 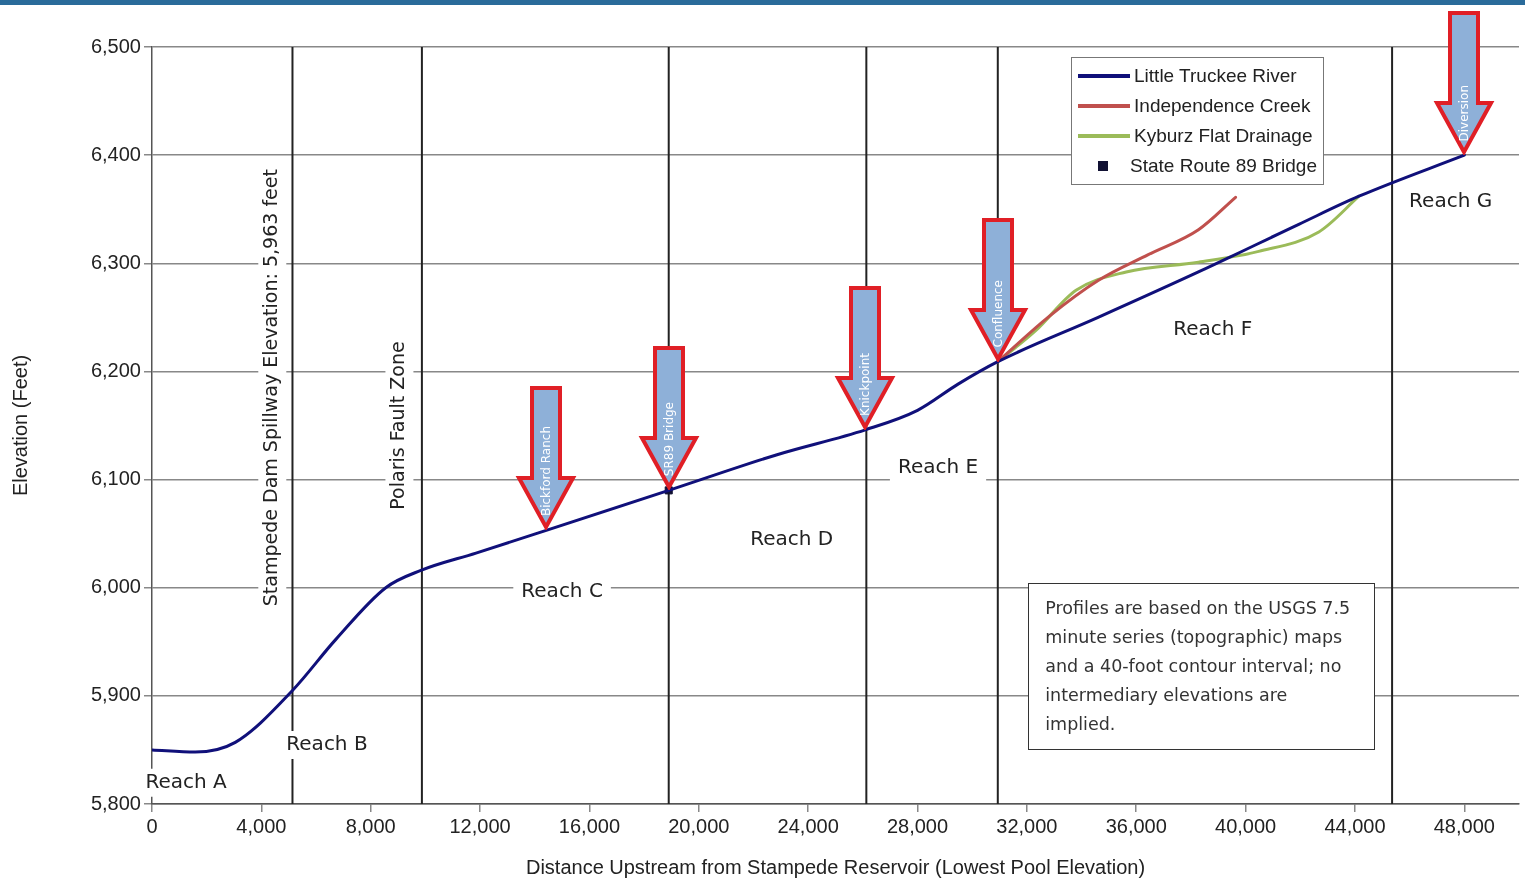 I want to click on annotation: Knickpoint, so click(x=865, y=384).